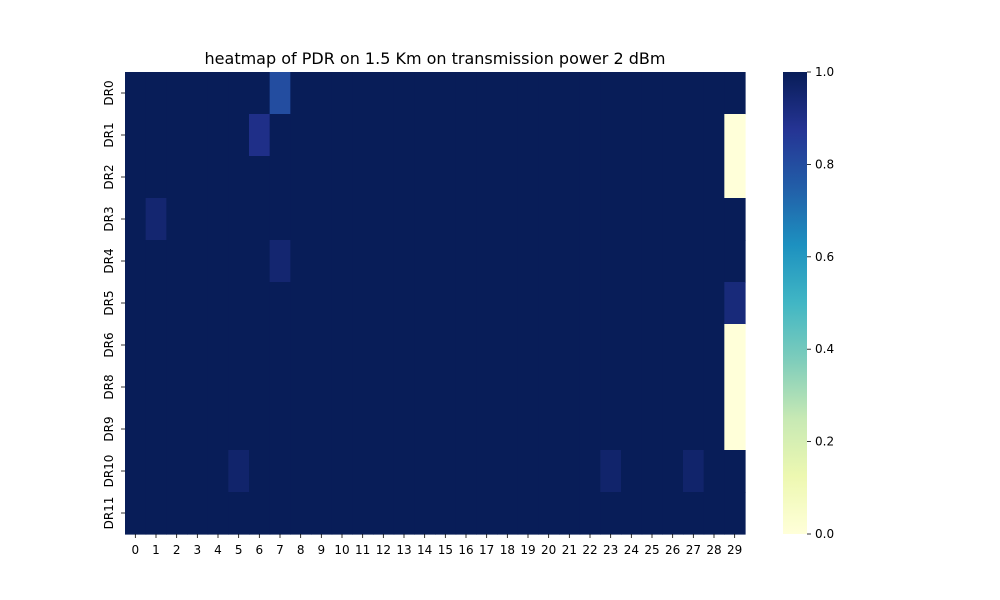 This screenshot has height=600, width=1000. I want to click on x-tick-label: 8, so click(301, 550).